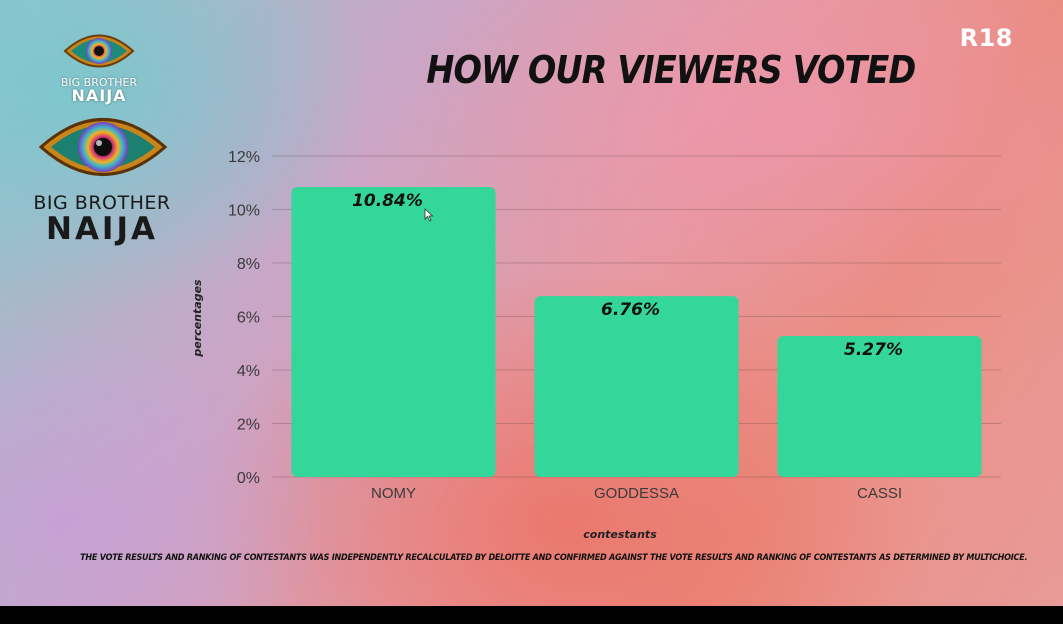 This screenshot has height=624, width=1063. Describe the element at coordinates (531, 615) in the screenshot. I see `bottom-black-bar` at that location.